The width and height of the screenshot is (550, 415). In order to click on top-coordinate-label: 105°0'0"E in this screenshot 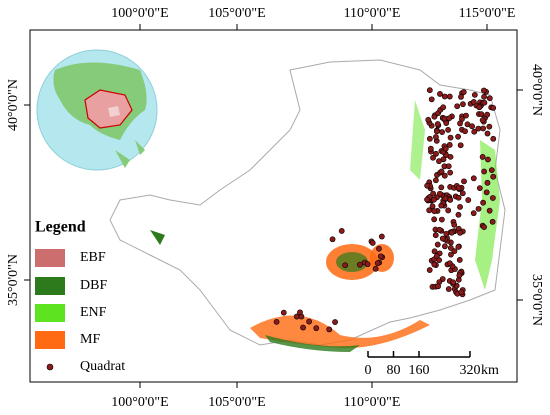, I will do `click(236, 13)`.